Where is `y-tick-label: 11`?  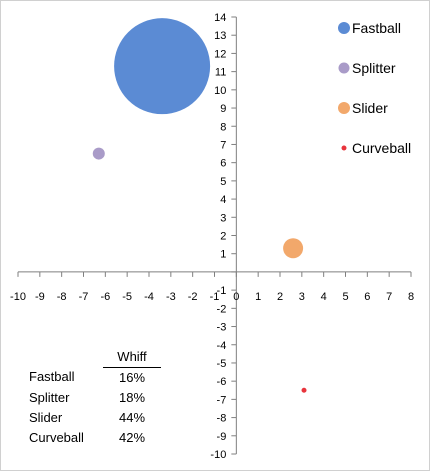 y-tick-label: 11 is located at coordinates (220, 73).